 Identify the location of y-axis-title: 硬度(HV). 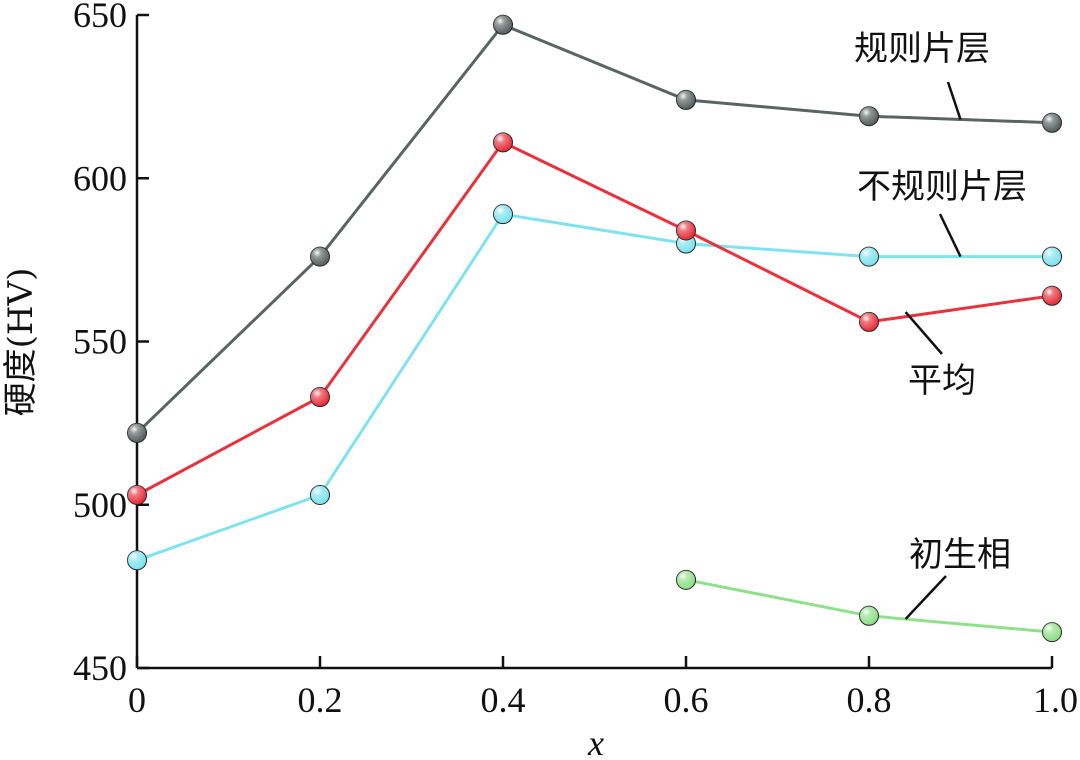
(21, 342).